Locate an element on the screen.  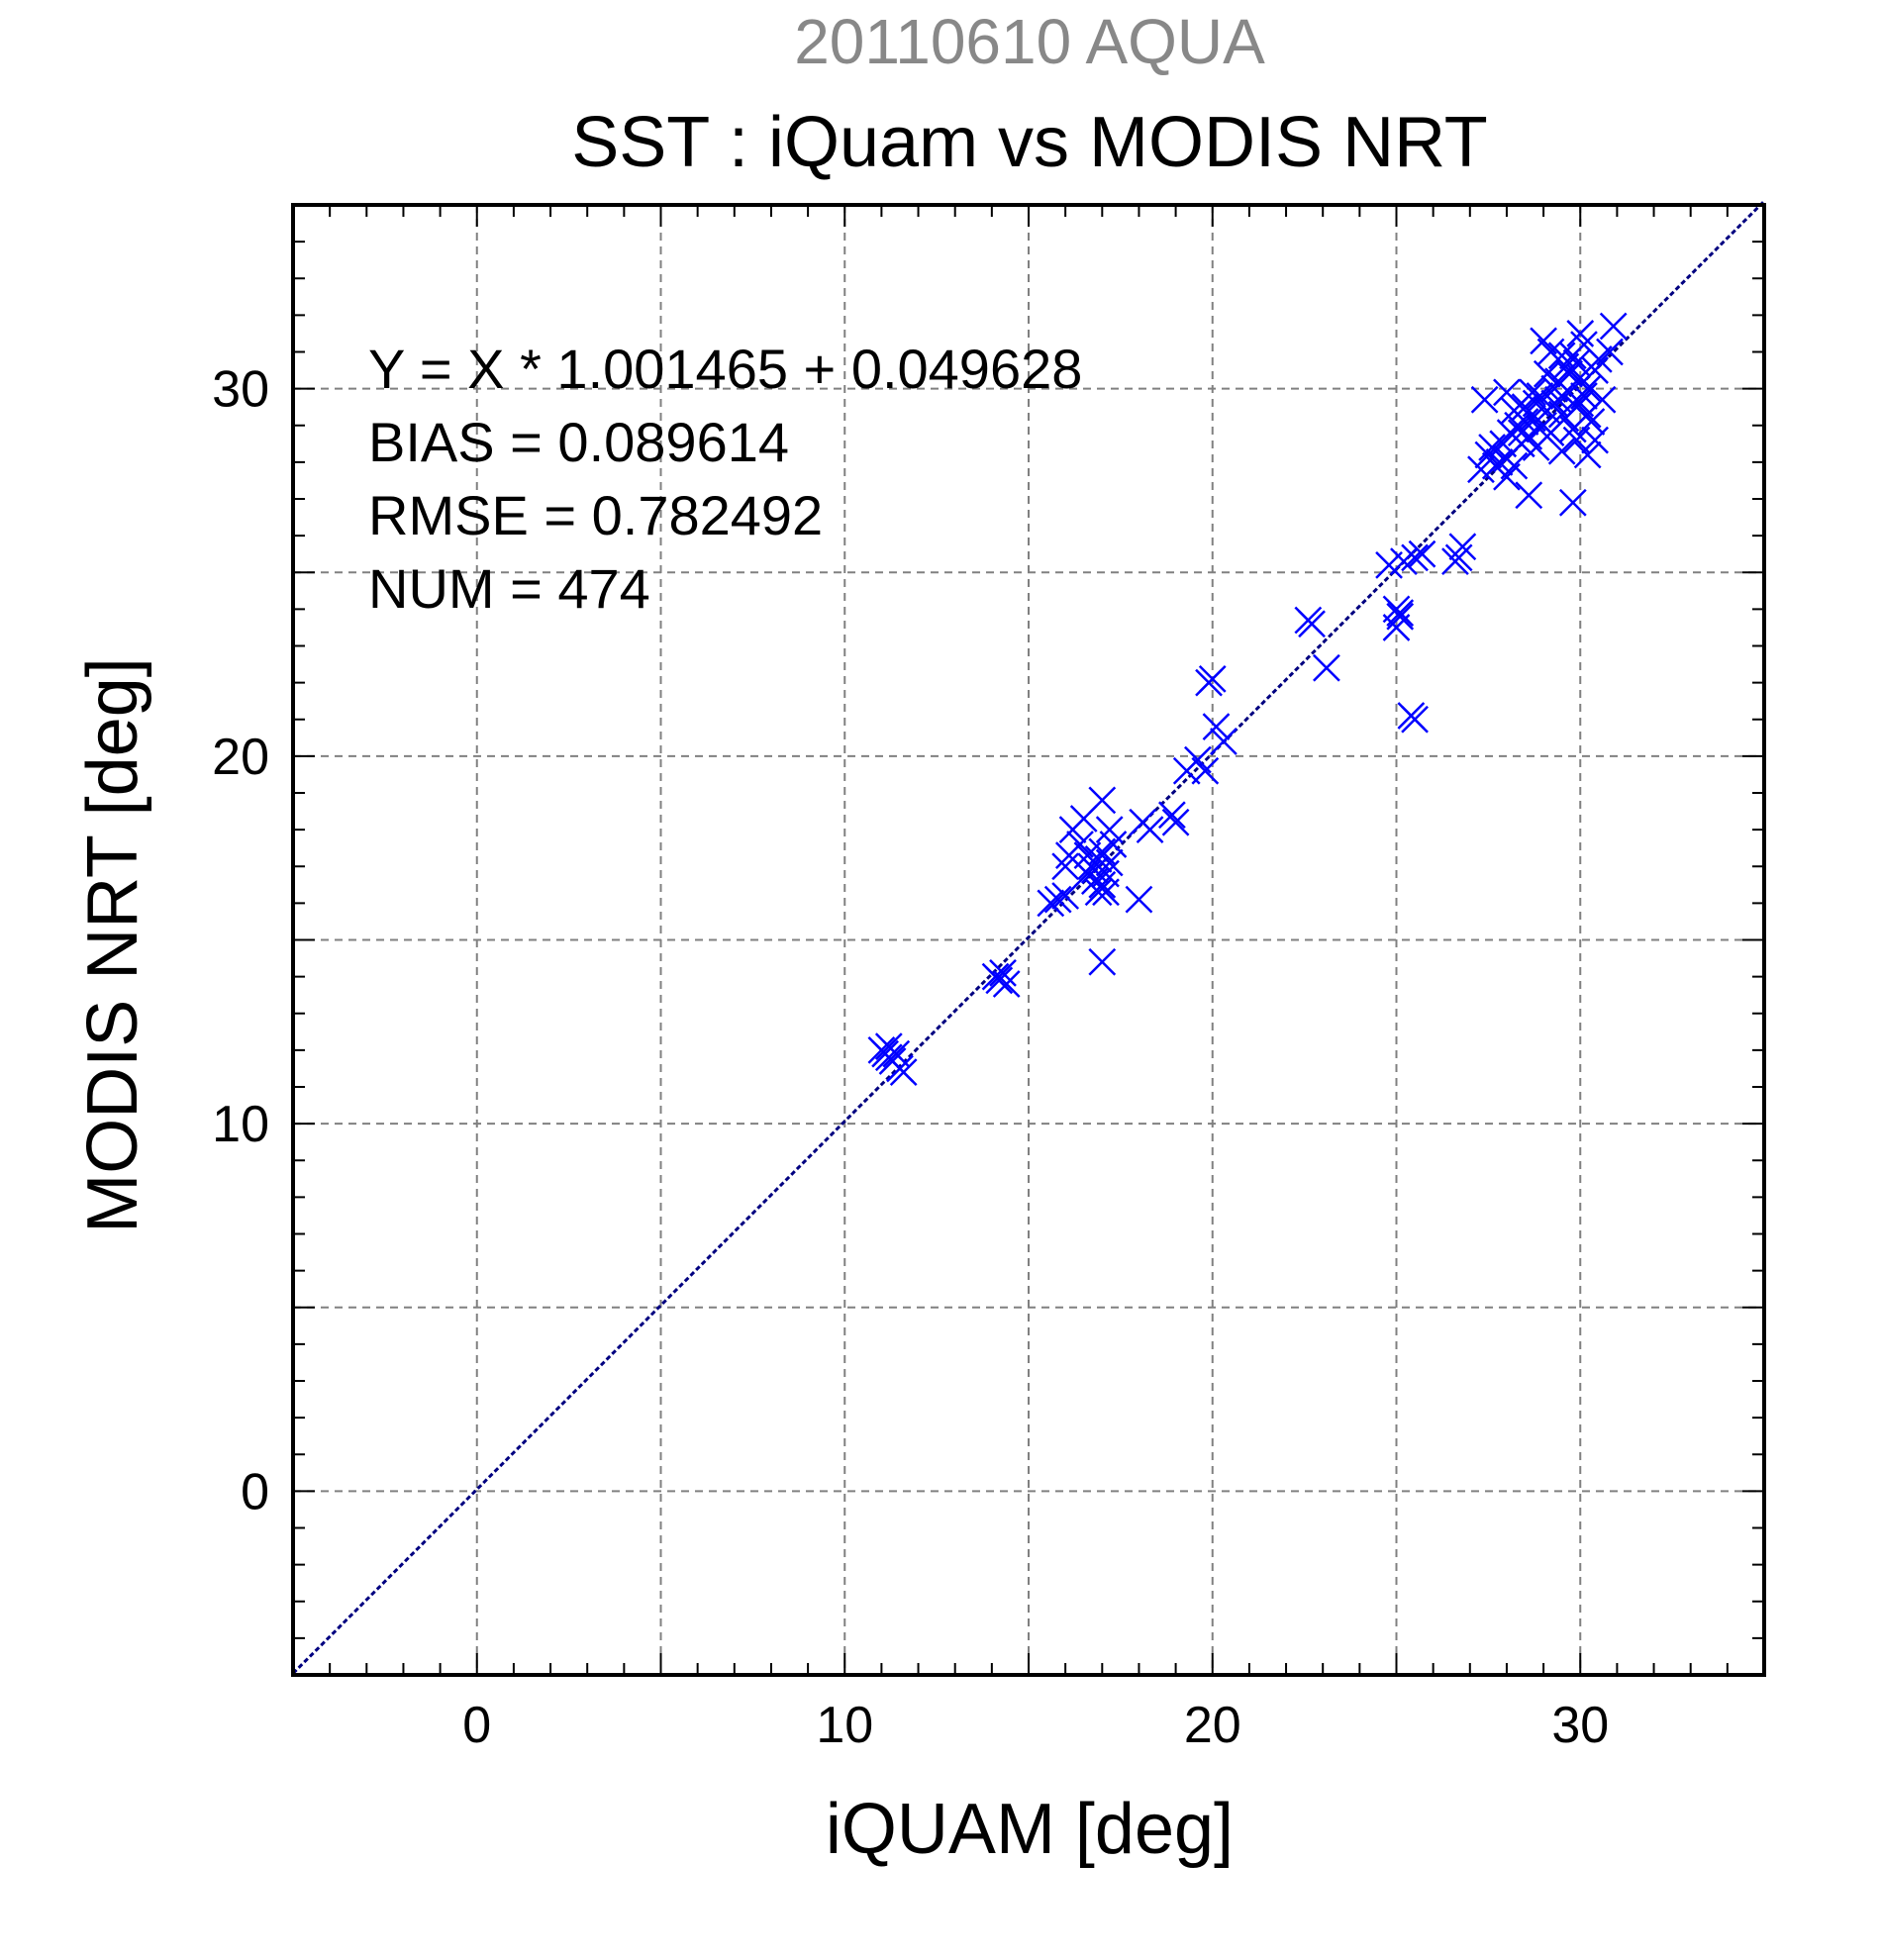
chart-subtitle: 20110610 AQUA is located at coordinates (1030, 41).